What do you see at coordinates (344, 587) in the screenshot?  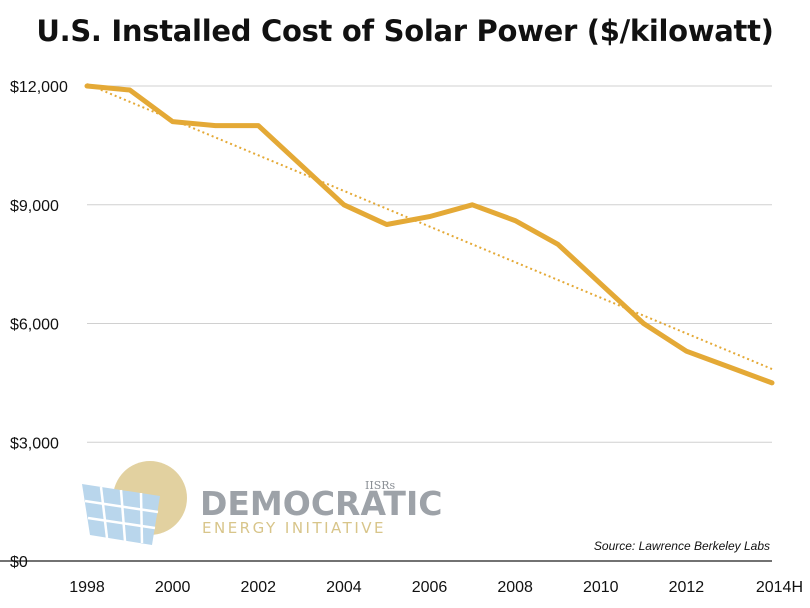 I see `x-tick-label: 2004` at bounding box center [344, 587].